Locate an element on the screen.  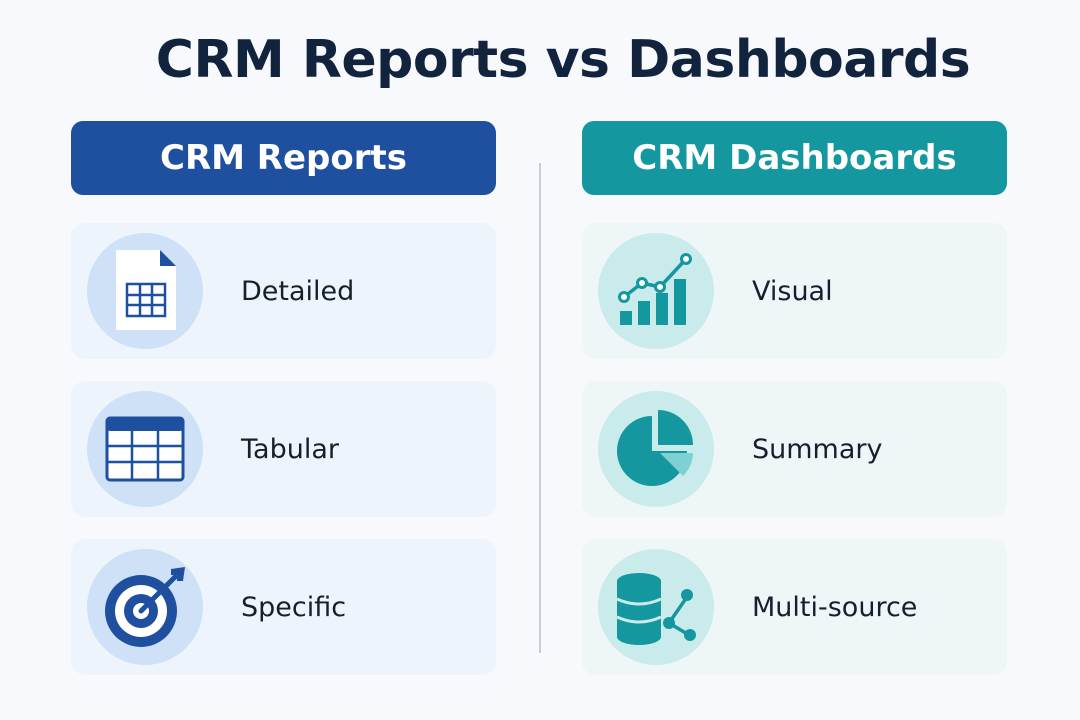
reports-label-detailed: Detailed is located at coordinates (298, 291).